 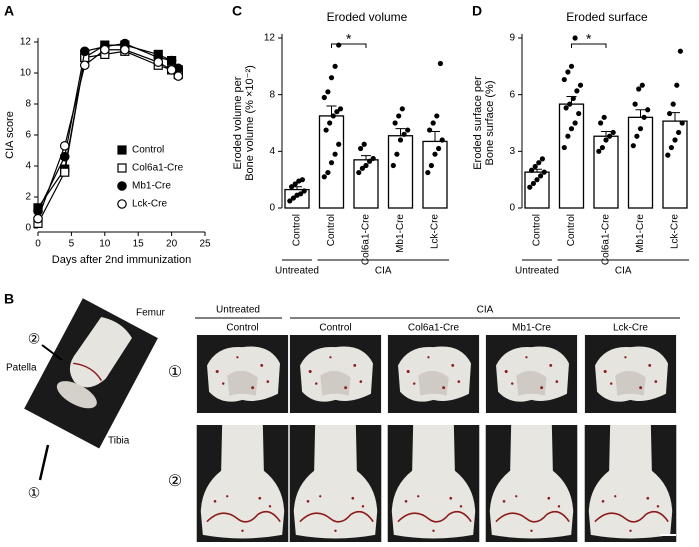 I want to click on x-tick-label: Mb1-Cre, so click(x=640, y=233).